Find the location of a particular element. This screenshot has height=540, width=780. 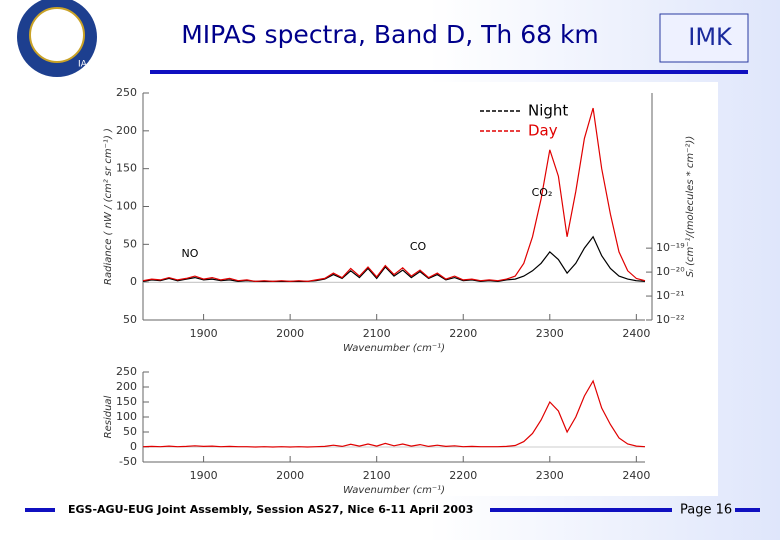

y2-tick-label: 10⁻²² is located at coordinates (670, 319).